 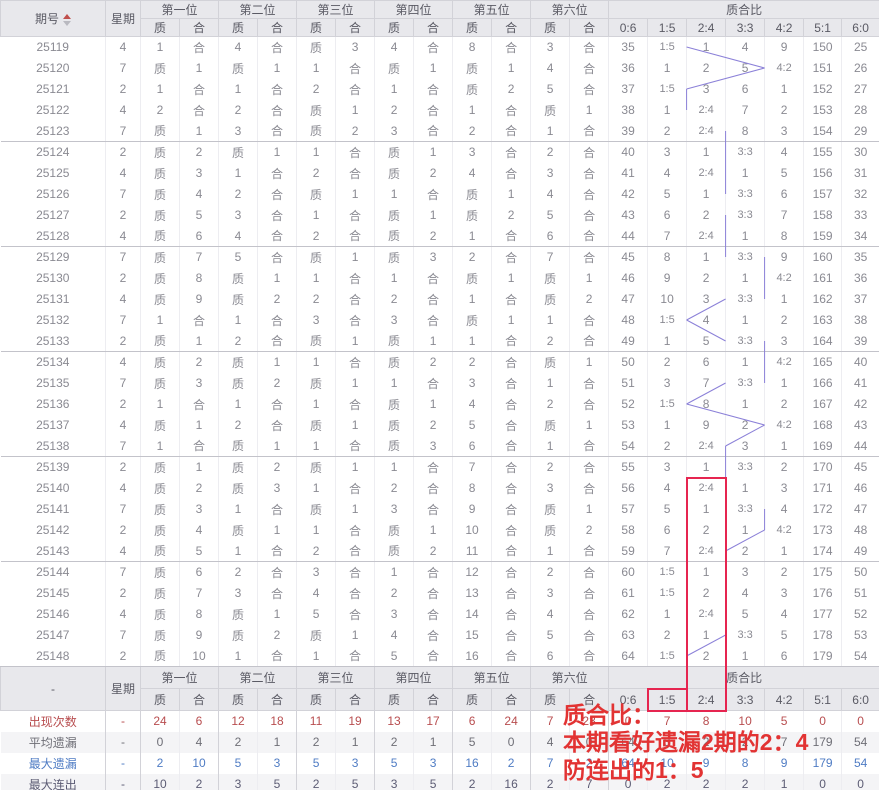 What do you see at coordinates (860, 467) in the screenshot?
I see `ratio-miss-cell: 45` at bounding box center [860, 467].